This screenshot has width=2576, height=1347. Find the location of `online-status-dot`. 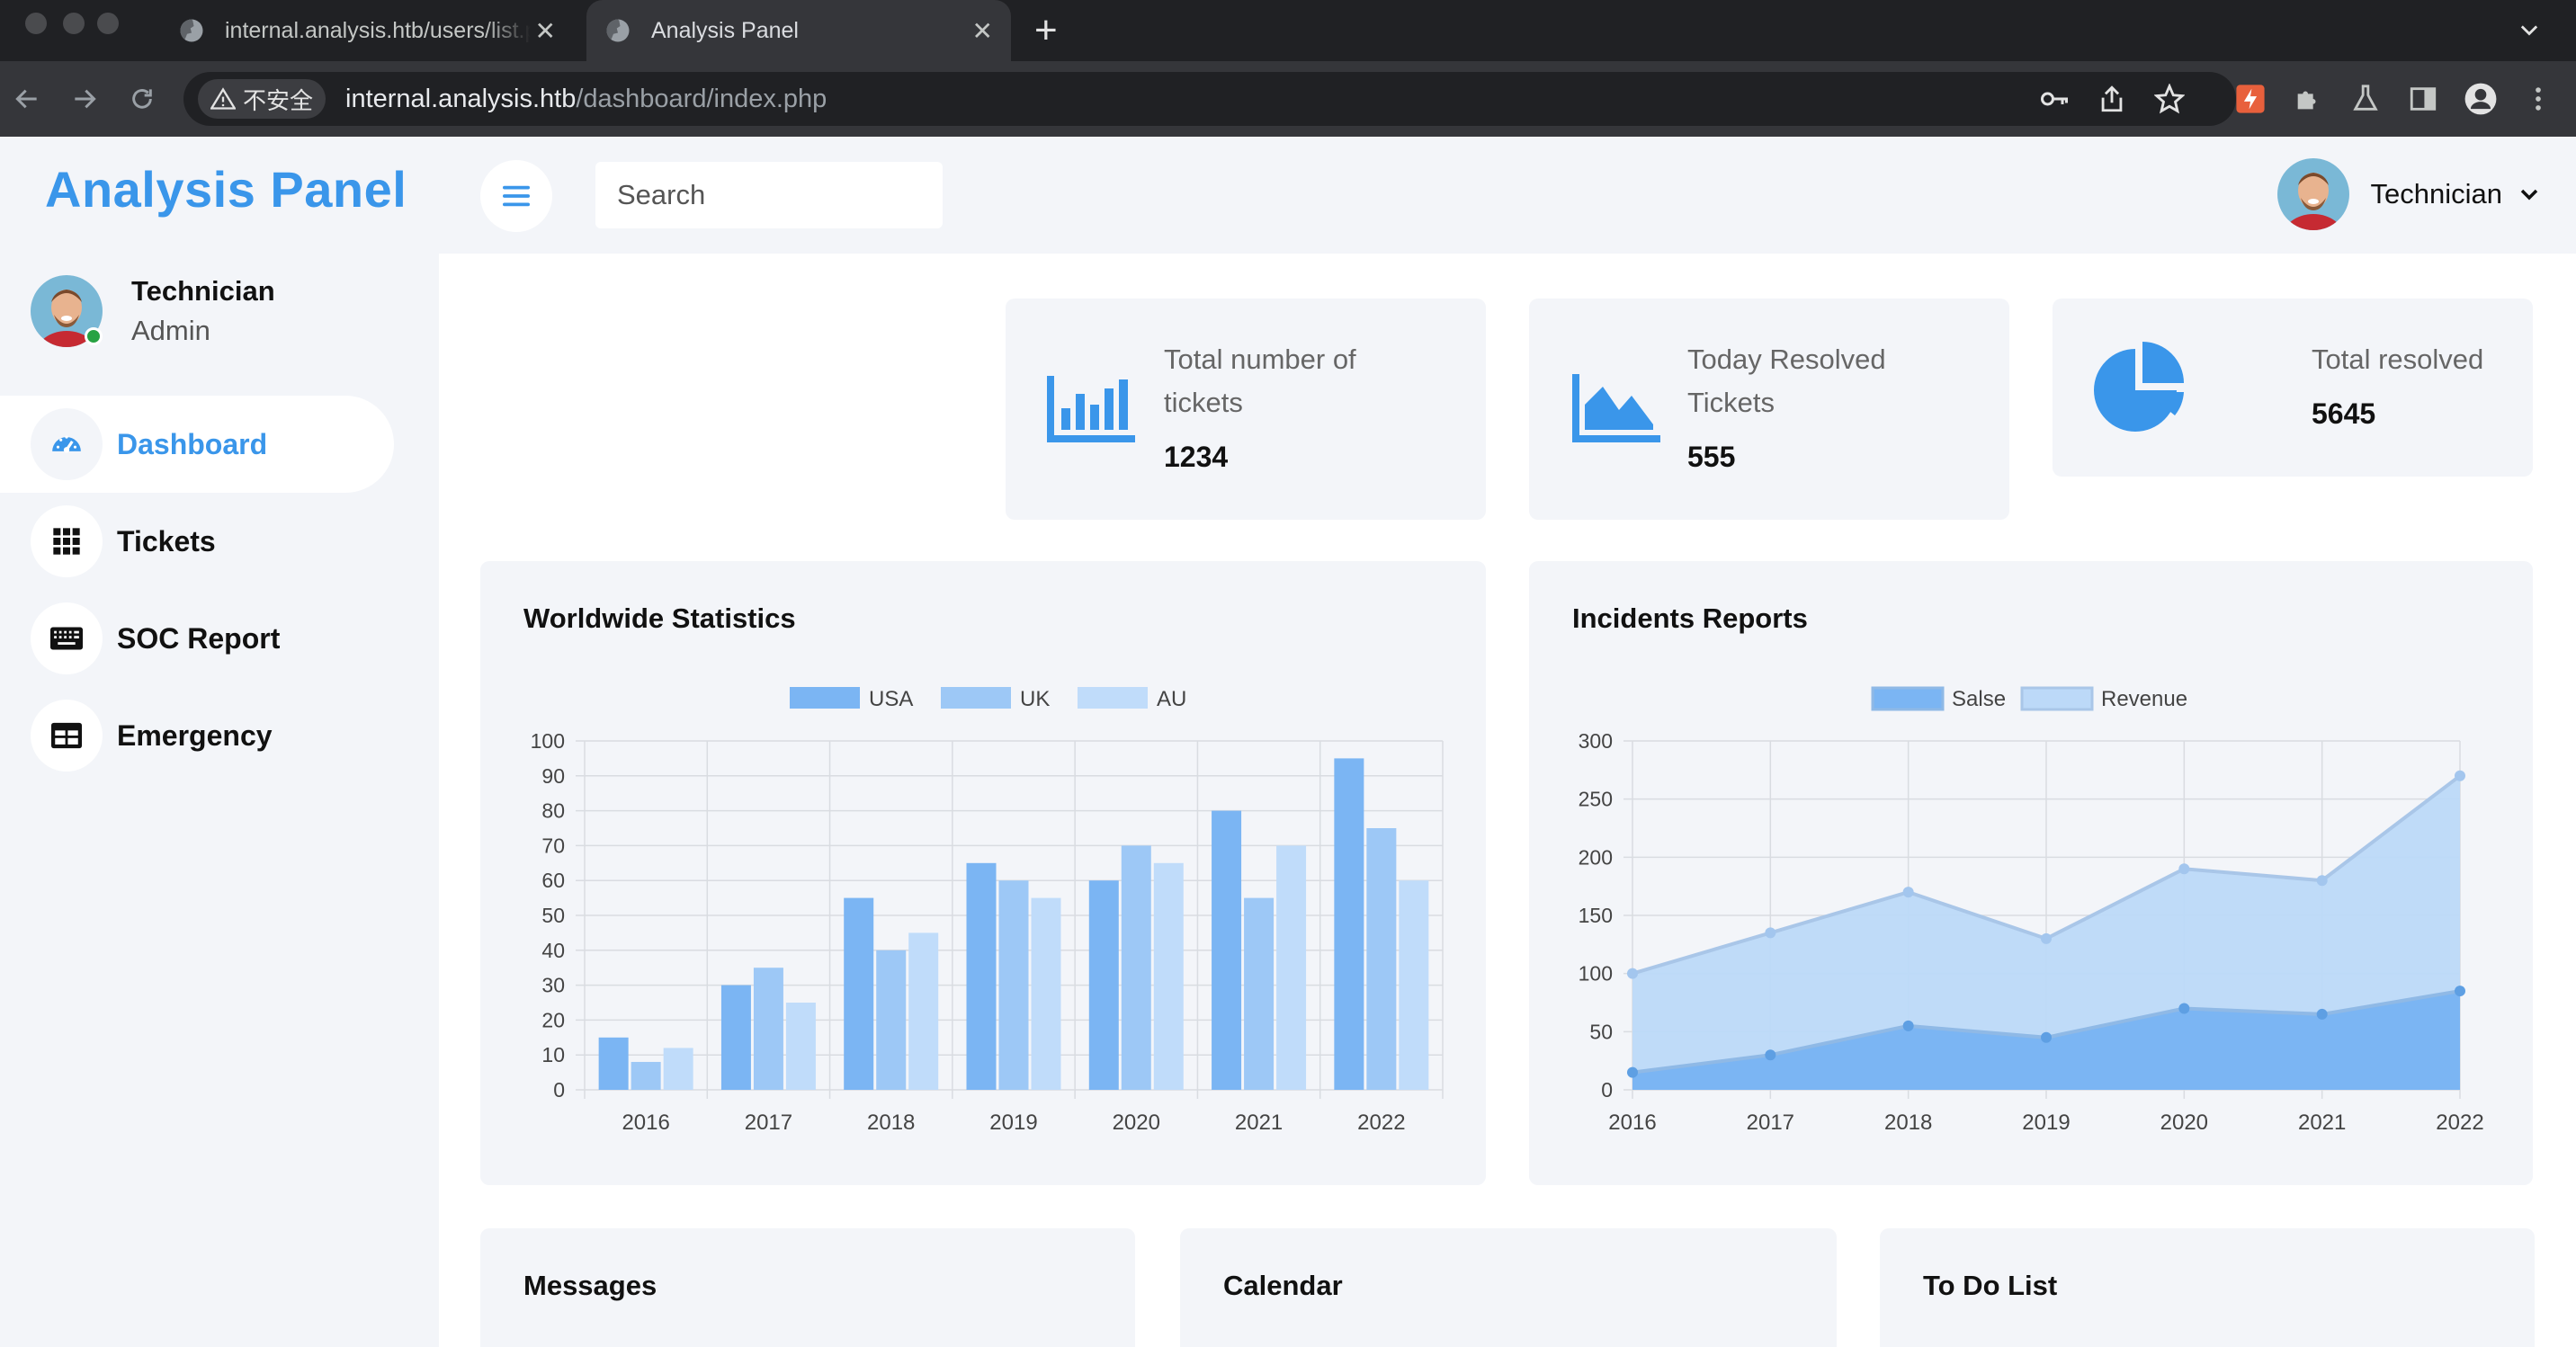

online-status-dot is located at coordinates (94, 336).